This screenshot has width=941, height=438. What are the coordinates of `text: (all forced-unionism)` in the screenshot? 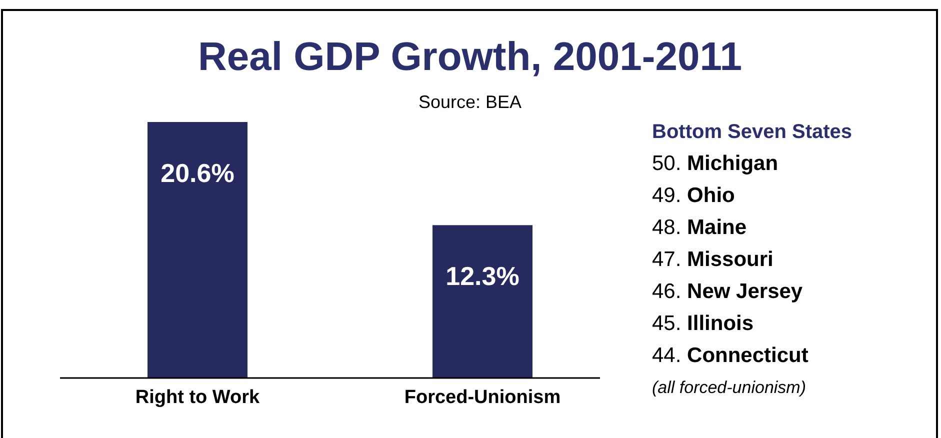 It's located at (729, 387).